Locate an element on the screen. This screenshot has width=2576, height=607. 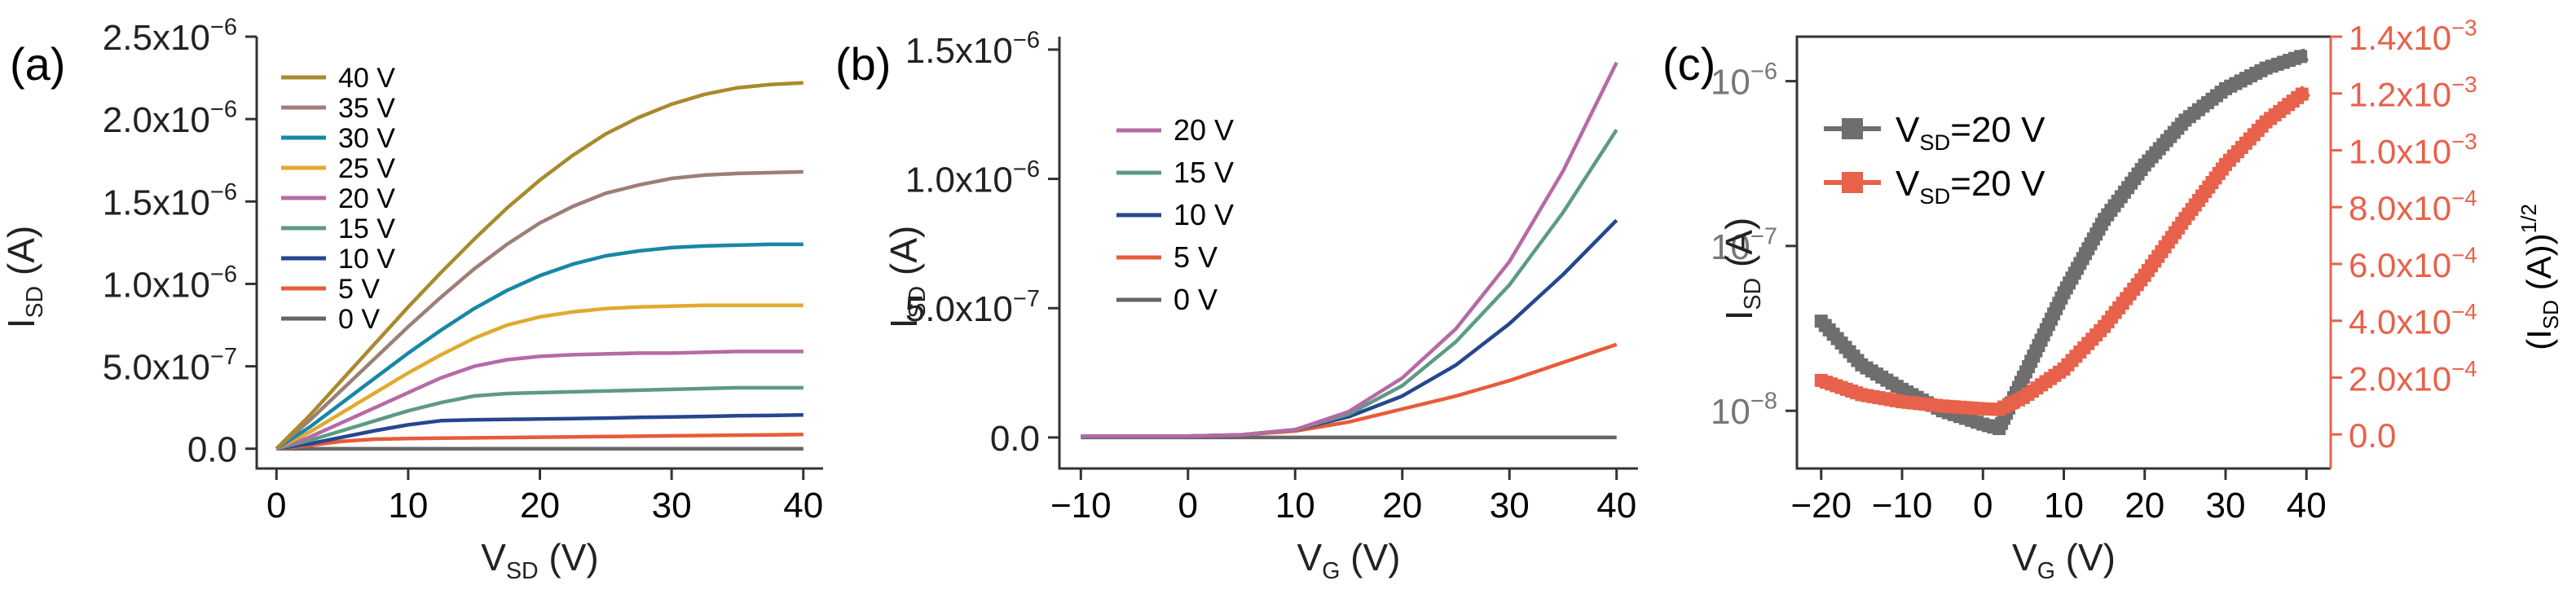
y2-tick-label-mantissa: 6.0x10 is located at coordinates (2400, 265).